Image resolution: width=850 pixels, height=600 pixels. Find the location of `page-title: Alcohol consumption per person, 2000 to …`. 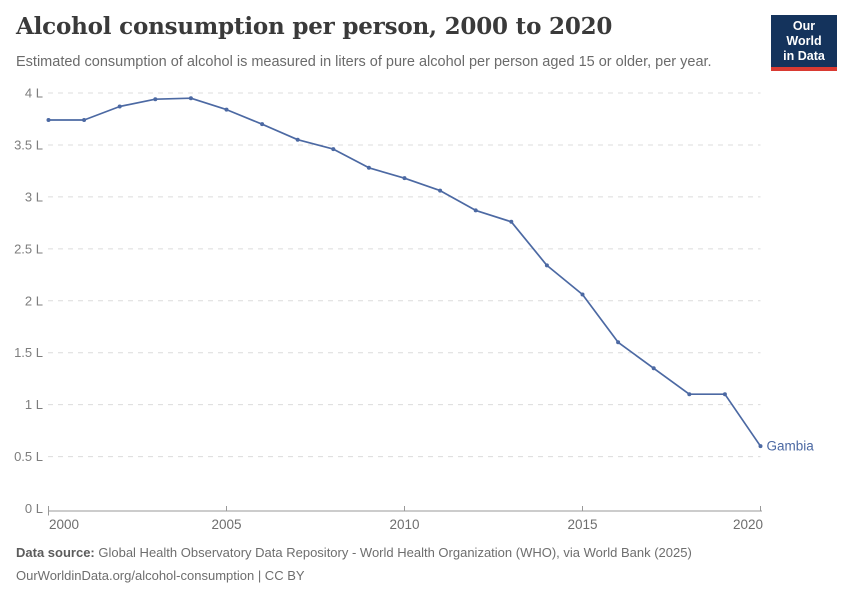

page-title: Alcohol consumption per person, 2000 to … is located at coordinates (314, 26).